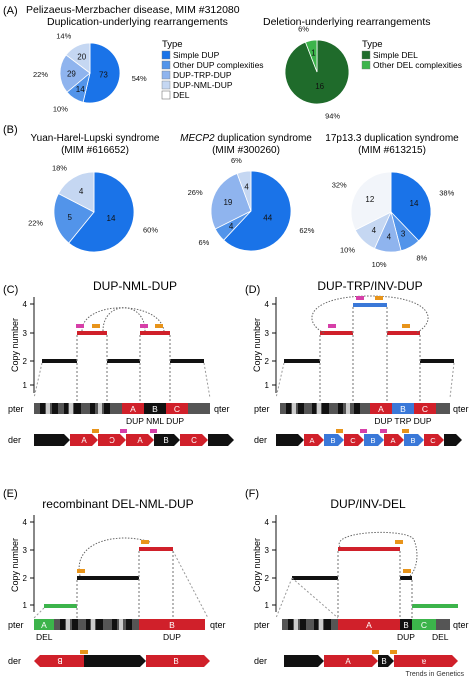 The height and width of the screenshot is (684, 474). Describe the element at coordinates (395, 55) in the screenshot. I see `legend-item-simple-del: Simple DEL` at that location.